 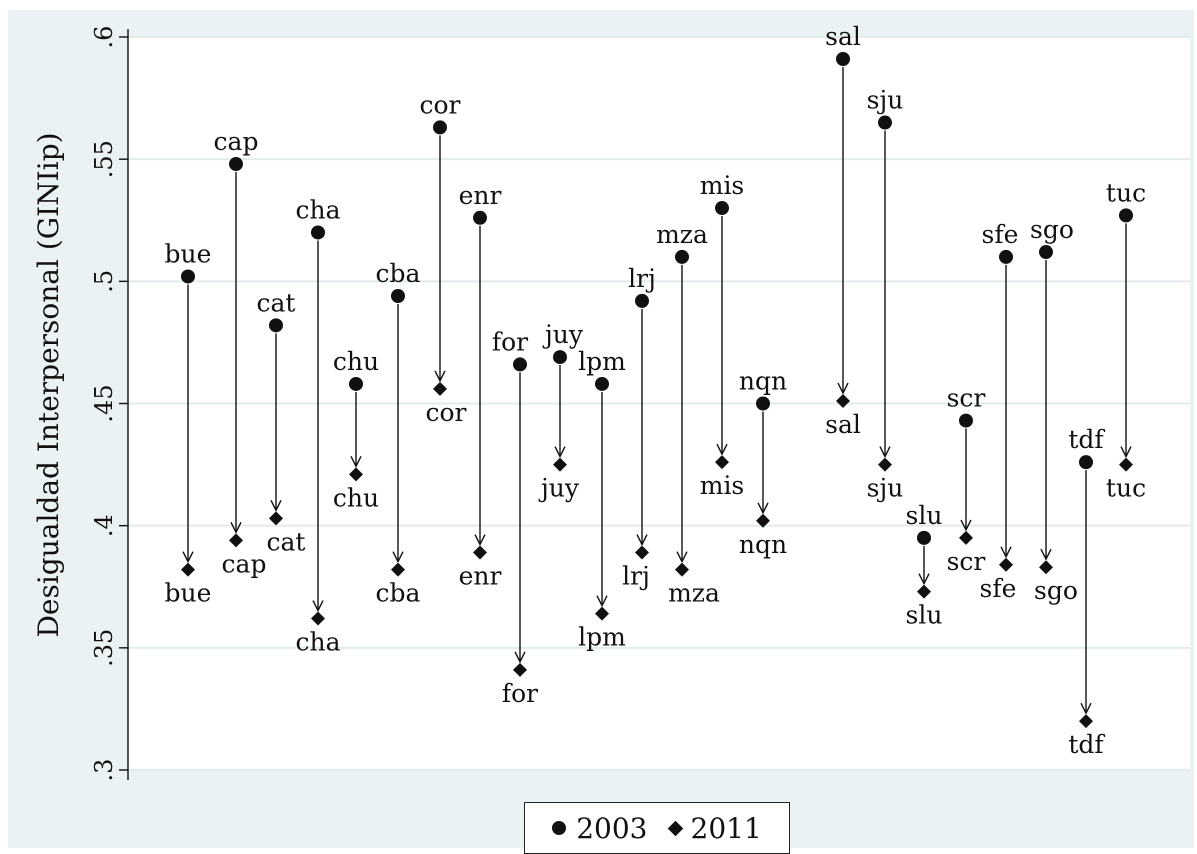 What do you see at coordinates (104, 525) in the screenshot?
I see `y-tick-label: .4` at bounding box center [104, 525].